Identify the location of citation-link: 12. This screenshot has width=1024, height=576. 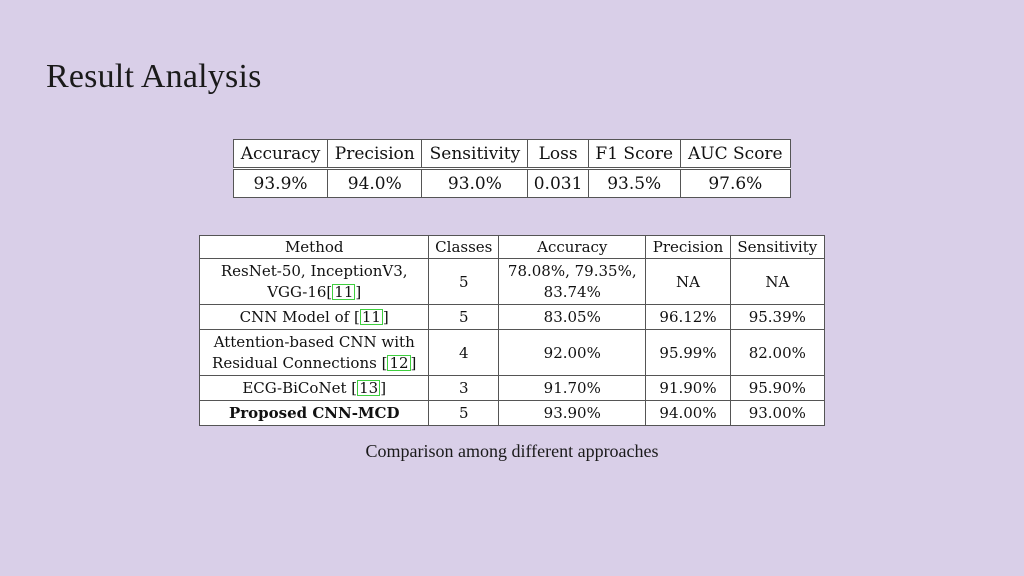
(399, 362).